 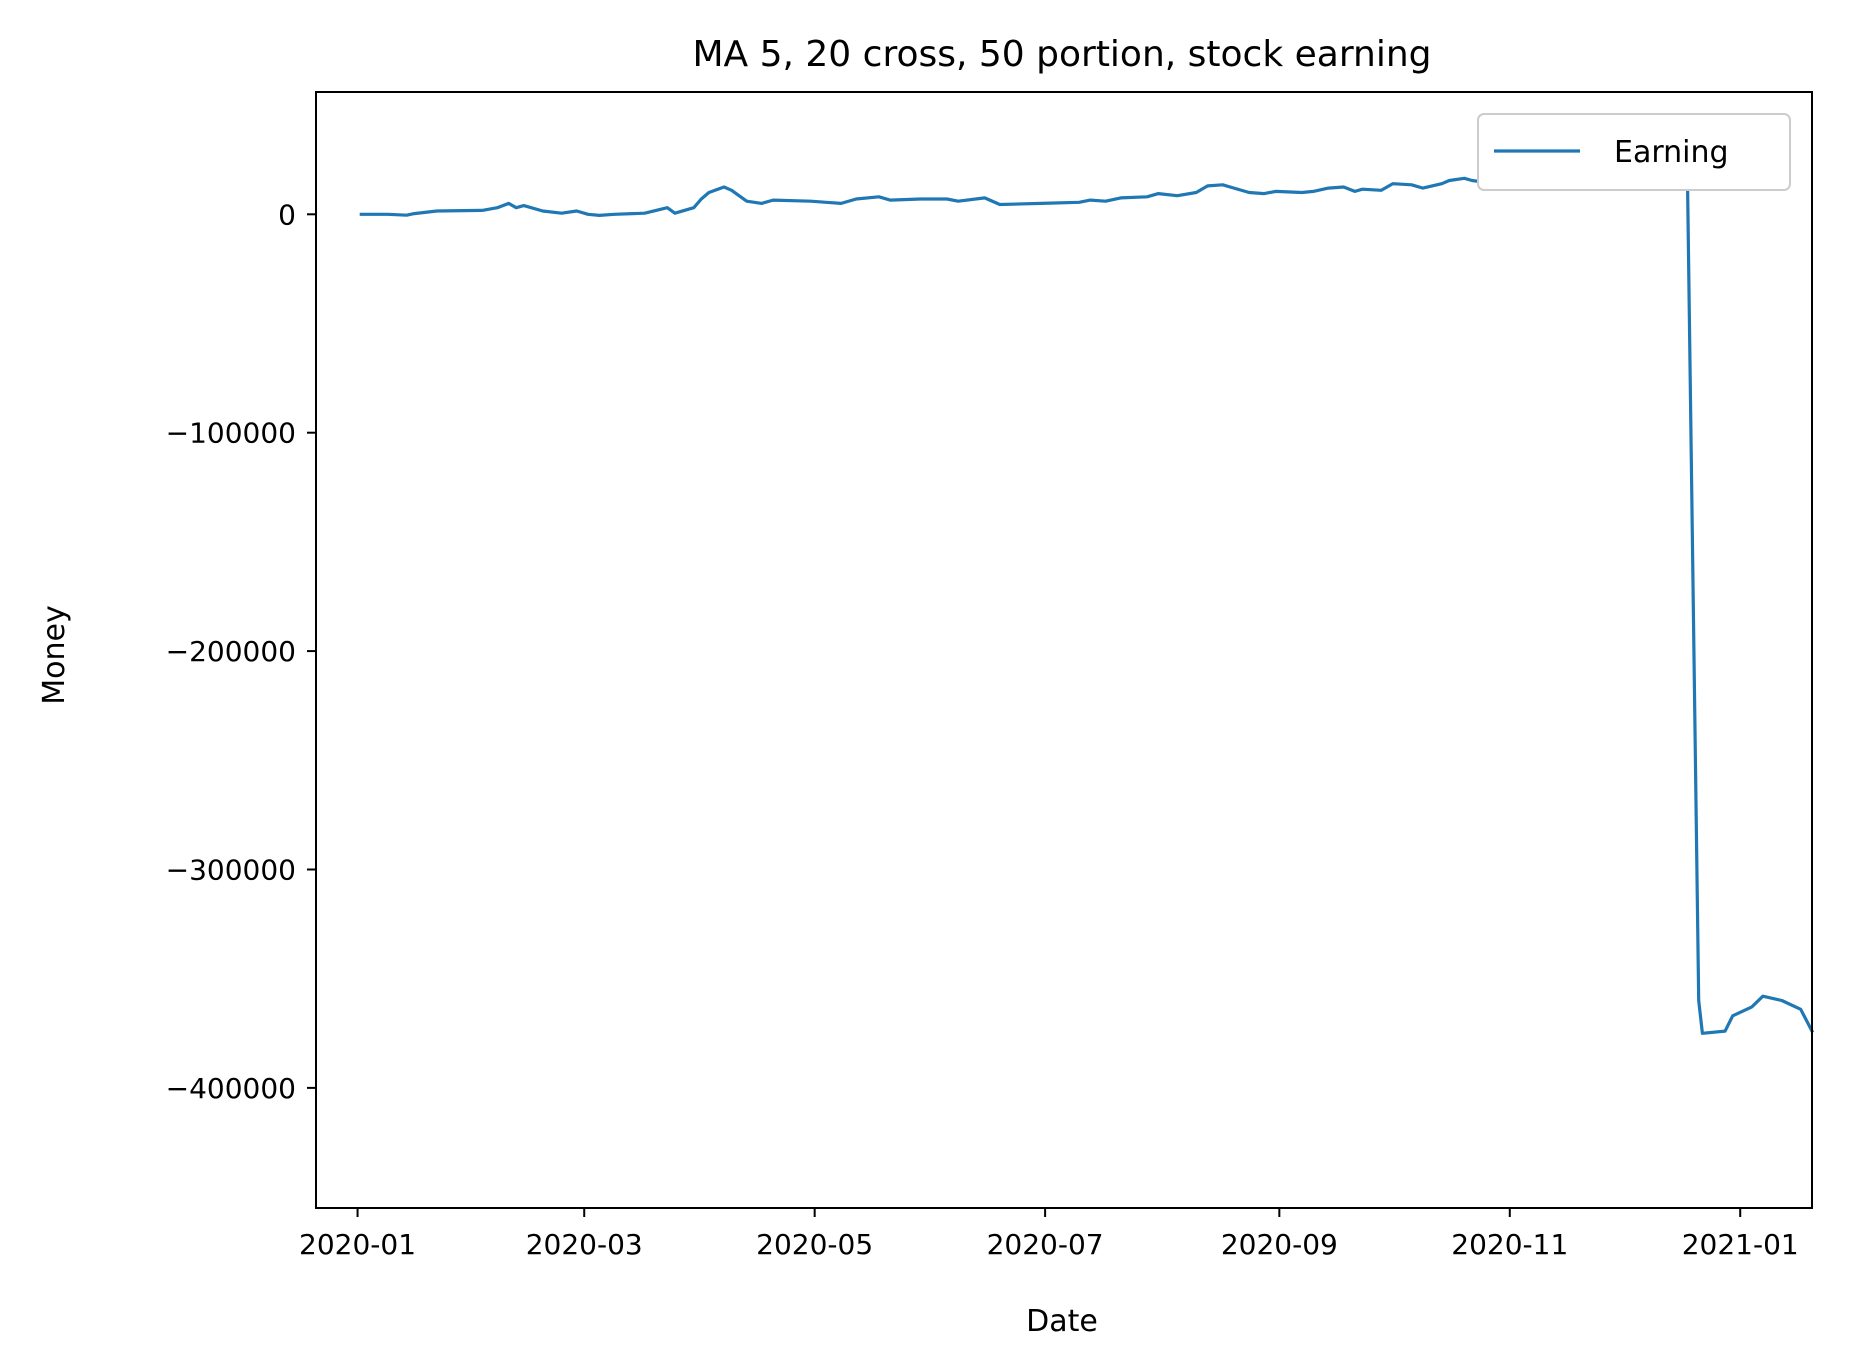 I want to click on x-tick-label: 2021-01, so click(x=1740, y=1244).